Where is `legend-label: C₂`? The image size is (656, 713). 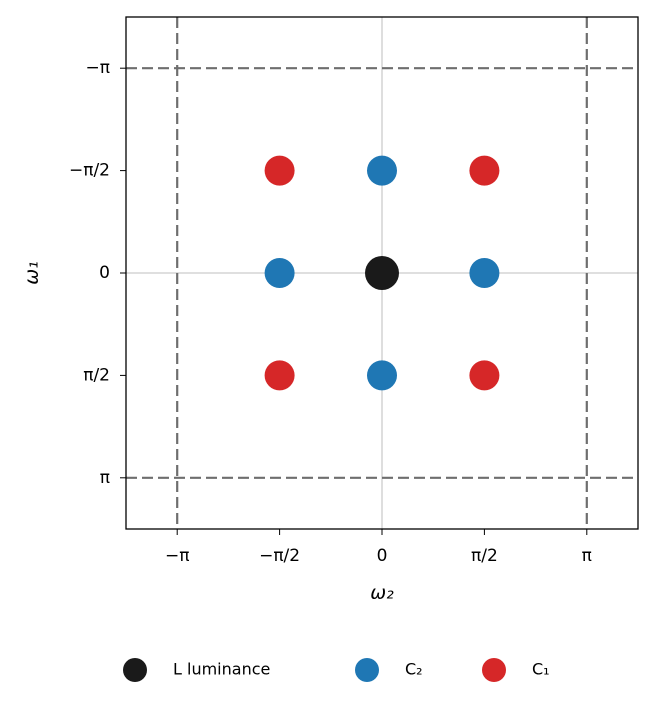 legend-label: C₂ is located at coordinates (414, 669).